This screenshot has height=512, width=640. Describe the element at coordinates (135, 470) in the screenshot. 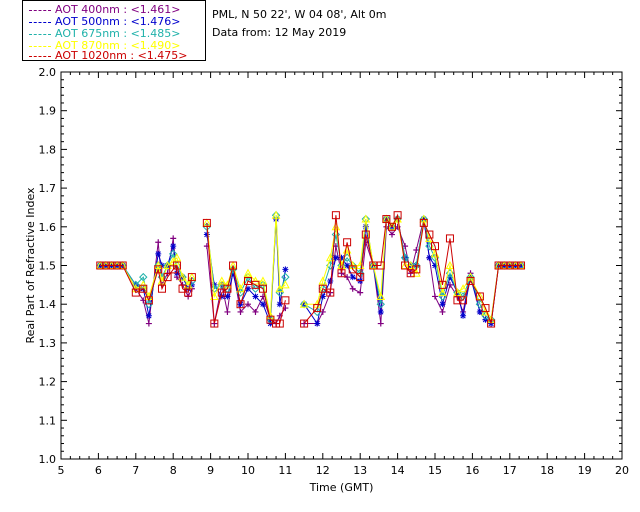

I see `x-tick-label-7: 7` at that location.